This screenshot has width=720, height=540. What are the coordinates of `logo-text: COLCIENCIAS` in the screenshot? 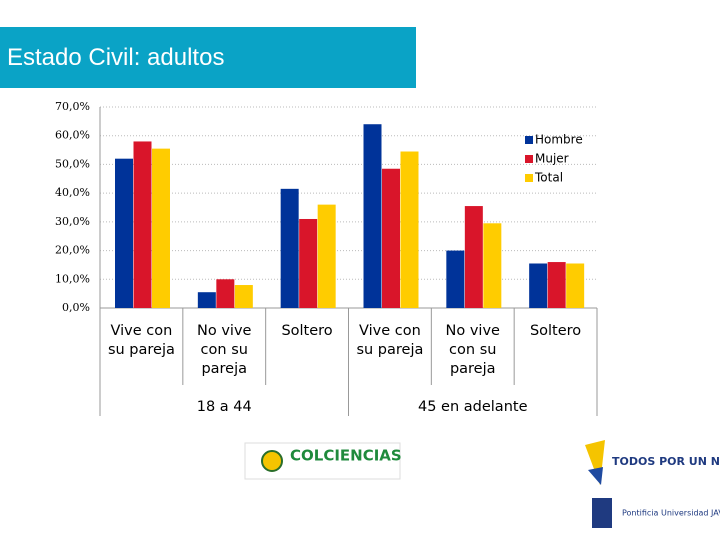 It's located at (346, 456).